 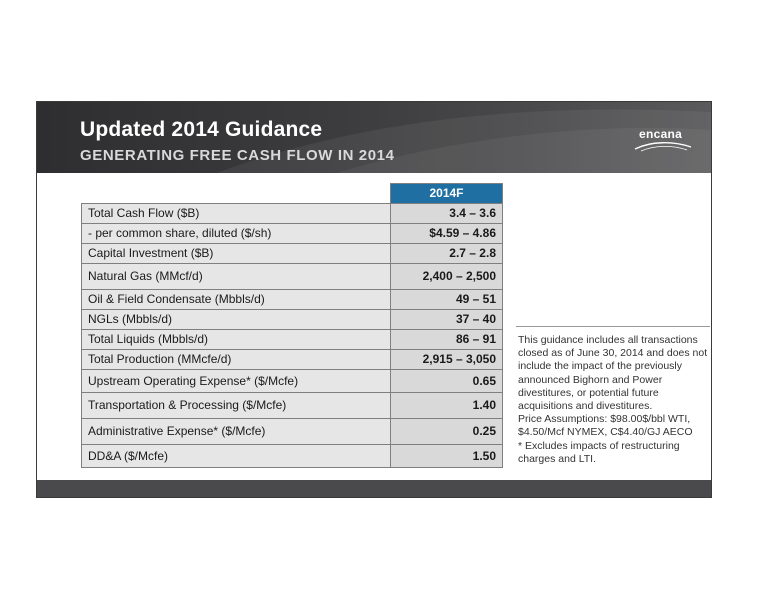 I want to click on table-row: Administrative Expense* ($/Mcfe) 0.25, so click(x=292, y=431).